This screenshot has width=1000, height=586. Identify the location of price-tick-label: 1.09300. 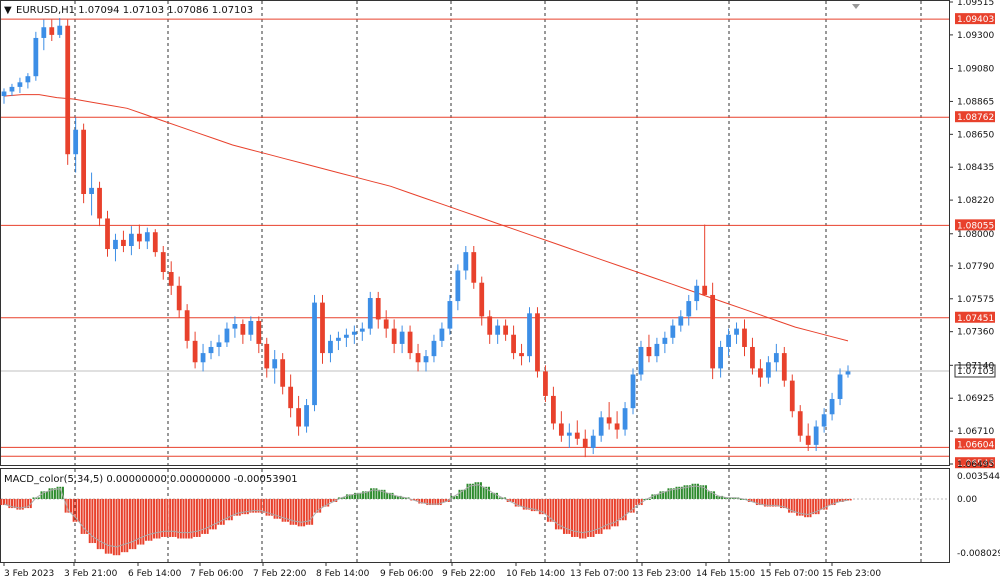
(975, 36).